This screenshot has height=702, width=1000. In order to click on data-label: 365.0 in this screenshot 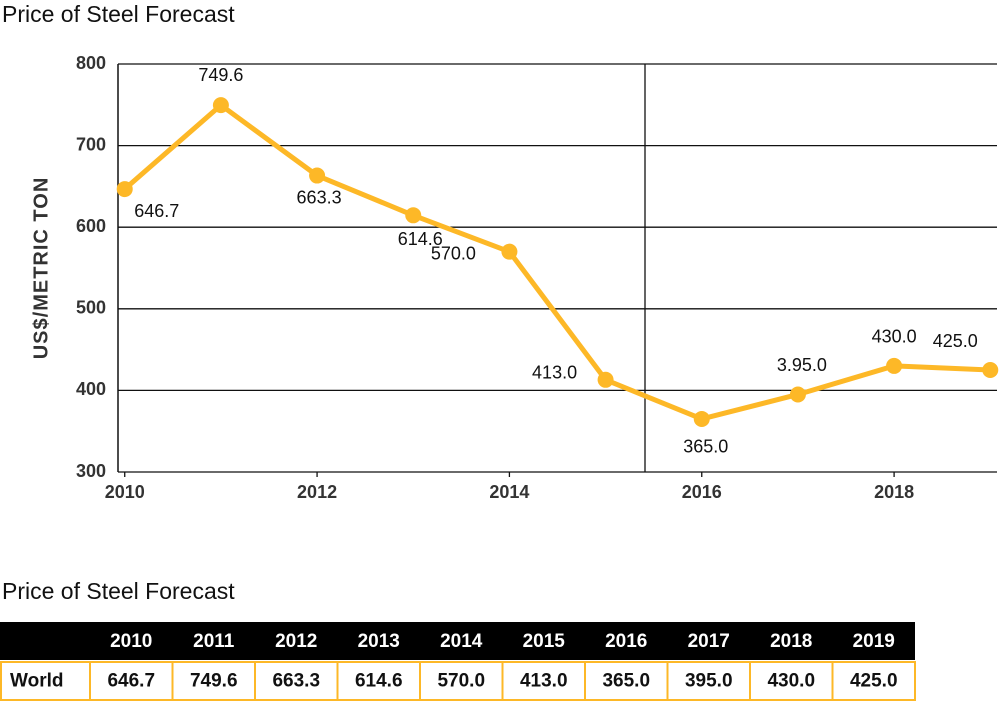, I will do `click(705, 447)`.